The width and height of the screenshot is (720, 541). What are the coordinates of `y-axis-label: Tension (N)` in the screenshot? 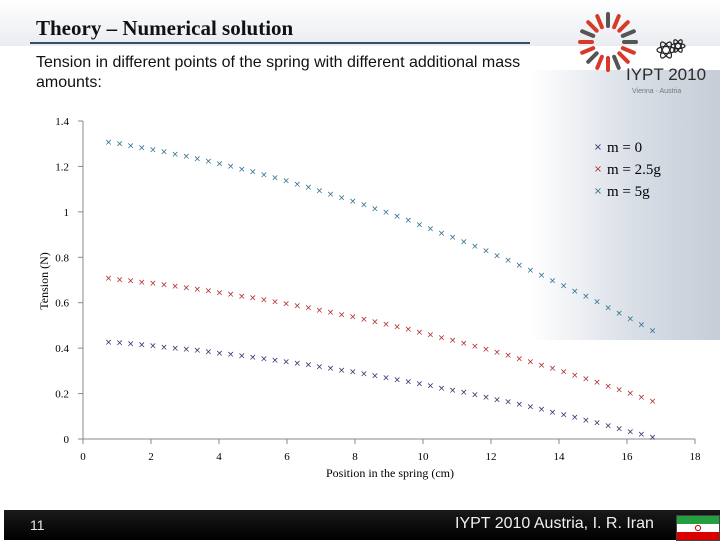 It's located at (44, 280).